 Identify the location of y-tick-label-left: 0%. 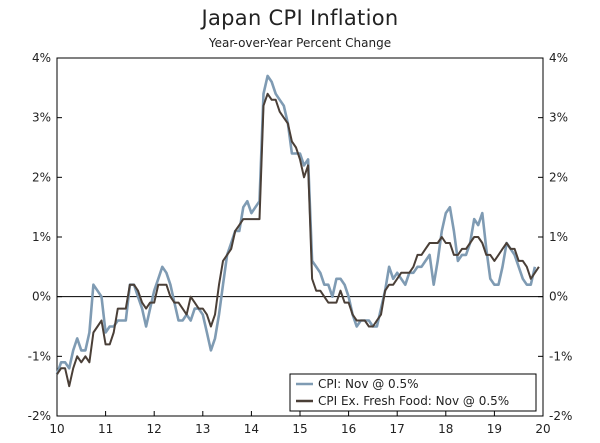
(41, 297).